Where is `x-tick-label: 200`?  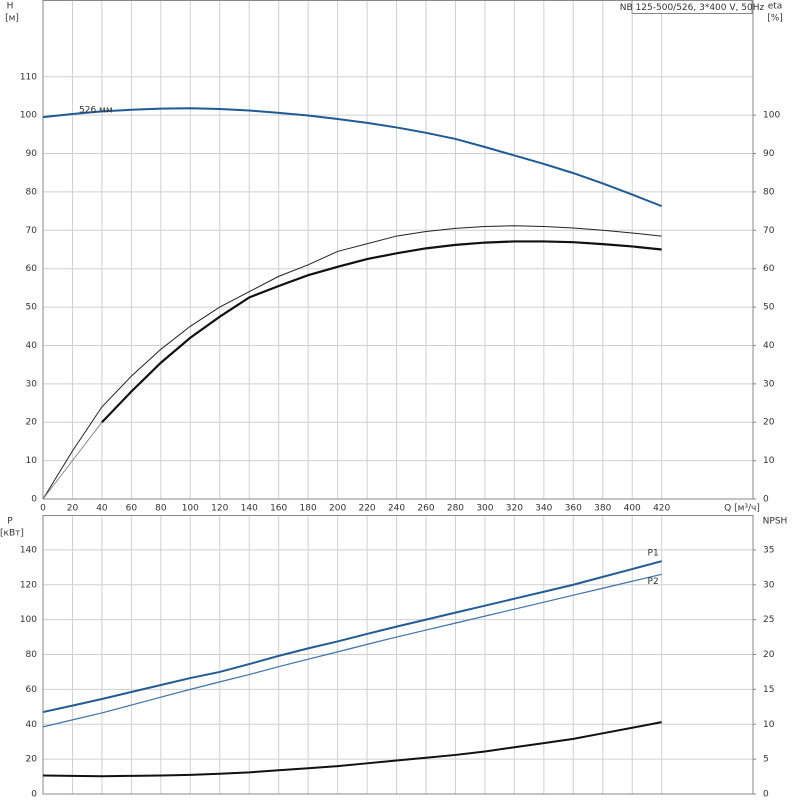
x-tick-label: 200 is located at coordinates (337, 509).